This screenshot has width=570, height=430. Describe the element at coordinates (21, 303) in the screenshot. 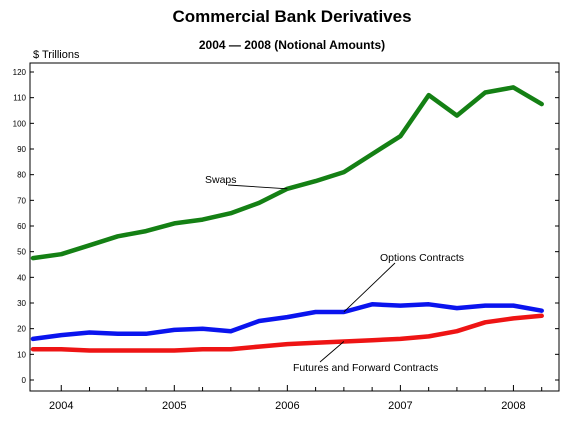

I see `y-tick-label: 30` at that location.